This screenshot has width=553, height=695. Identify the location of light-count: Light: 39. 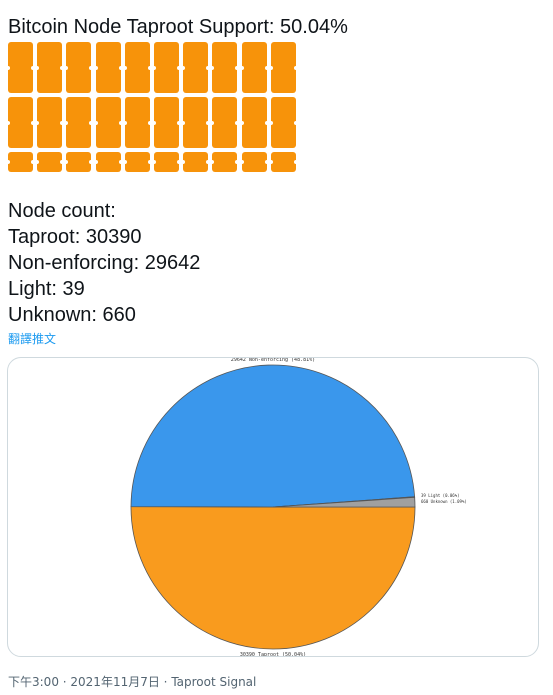
(46, 289).